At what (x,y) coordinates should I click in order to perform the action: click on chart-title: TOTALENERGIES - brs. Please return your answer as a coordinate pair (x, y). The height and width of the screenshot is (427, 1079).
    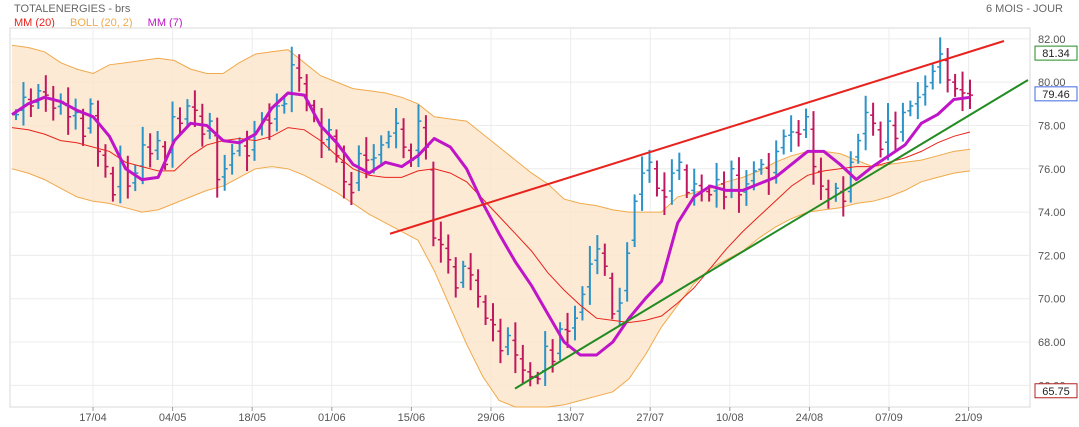
    Looking at the image, I should click on (72, 9).